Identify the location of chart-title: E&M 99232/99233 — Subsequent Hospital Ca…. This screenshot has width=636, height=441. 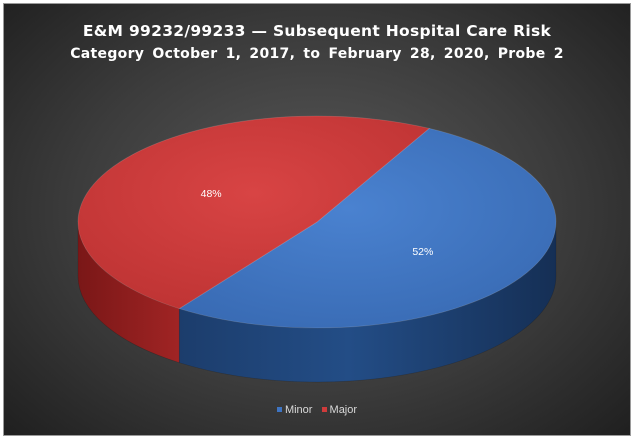
(317, 31).